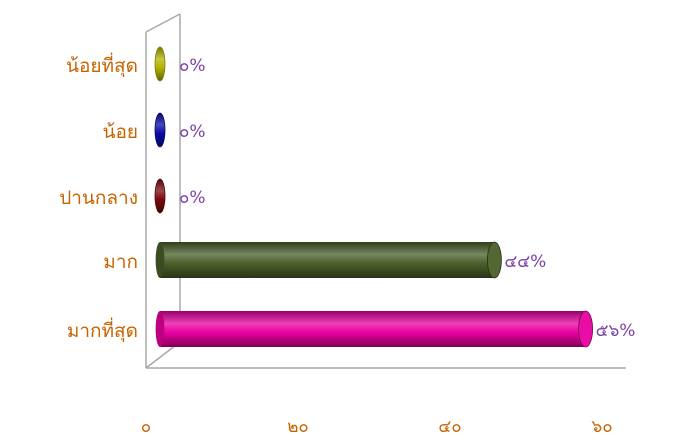 This screenshot has height=441, width=687. Describe the element at coordinates (525, 262) in the screenshot. I see `value-label: ๔๔%` at that location.